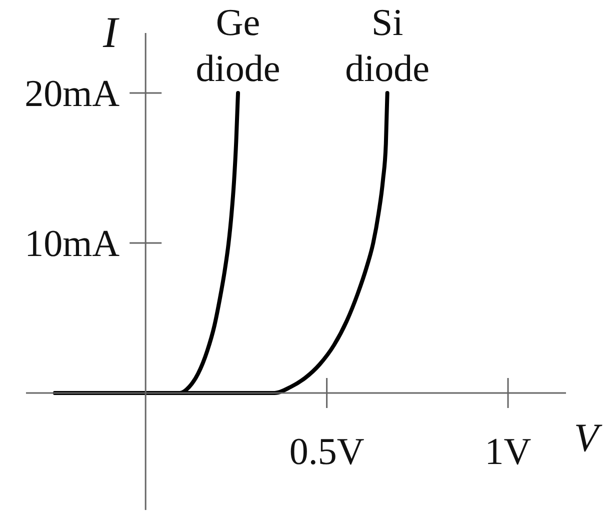  I want to click on y-tick-label: 20mA, so click(72, 94).